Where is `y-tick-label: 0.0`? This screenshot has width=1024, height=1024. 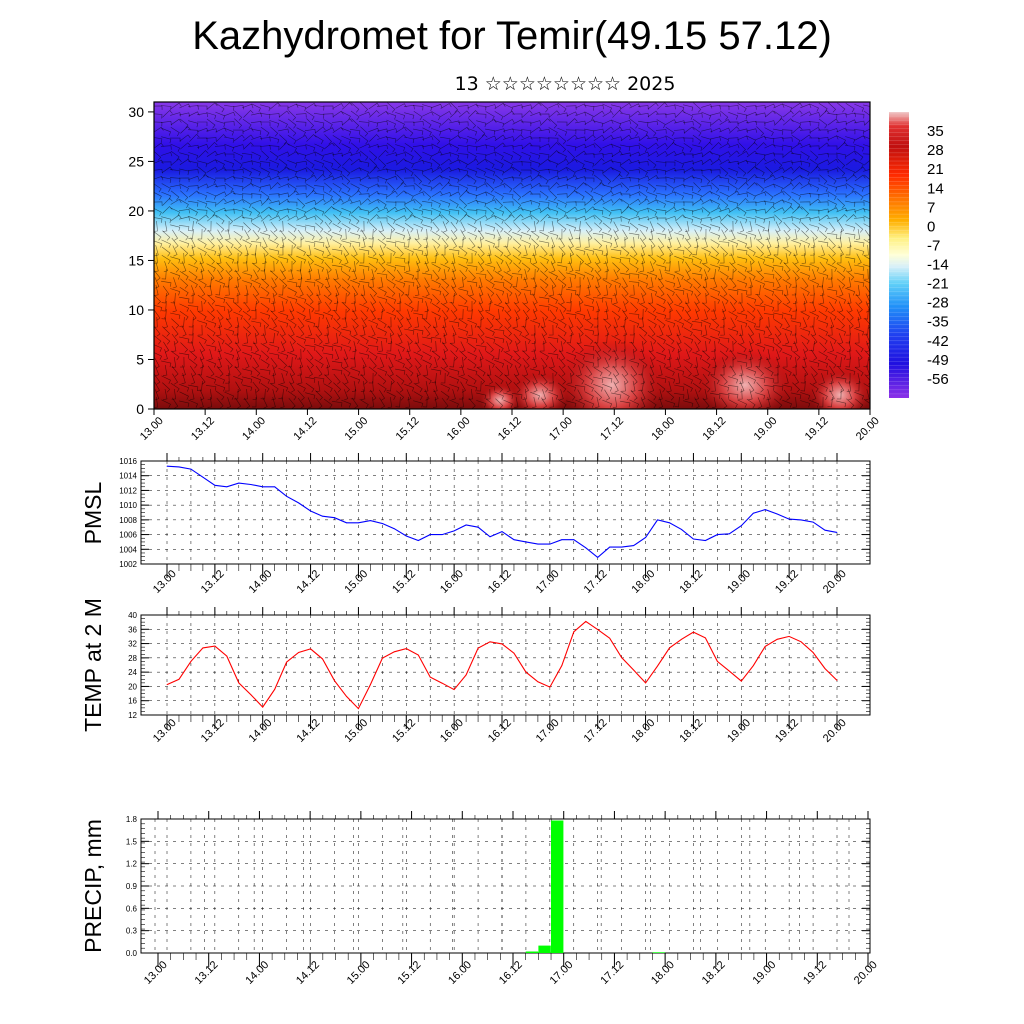 y-tick-label: 0.0 is located at coordinates (132, 953).